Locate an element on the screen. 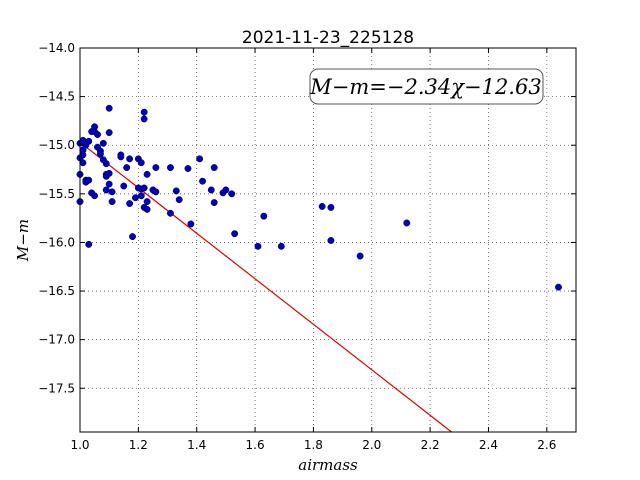 This screenshot has height=480, width=640. x-tick-label: 1.6 is located at coordinates (255, 445).